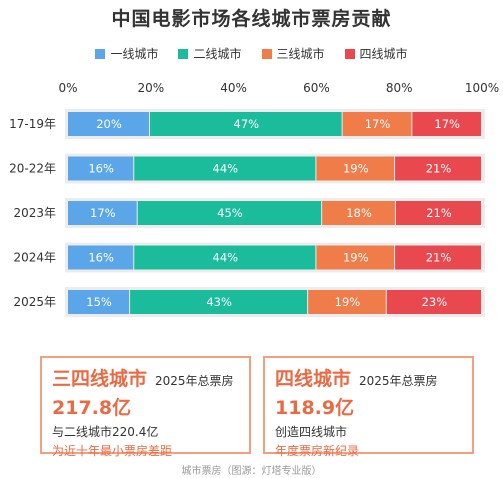 The image size is (503, 478). What do you see at coordinates (482, 88) in the screenshot?
I see `x-tick-label: 100%` at bounding box center [482, 88].